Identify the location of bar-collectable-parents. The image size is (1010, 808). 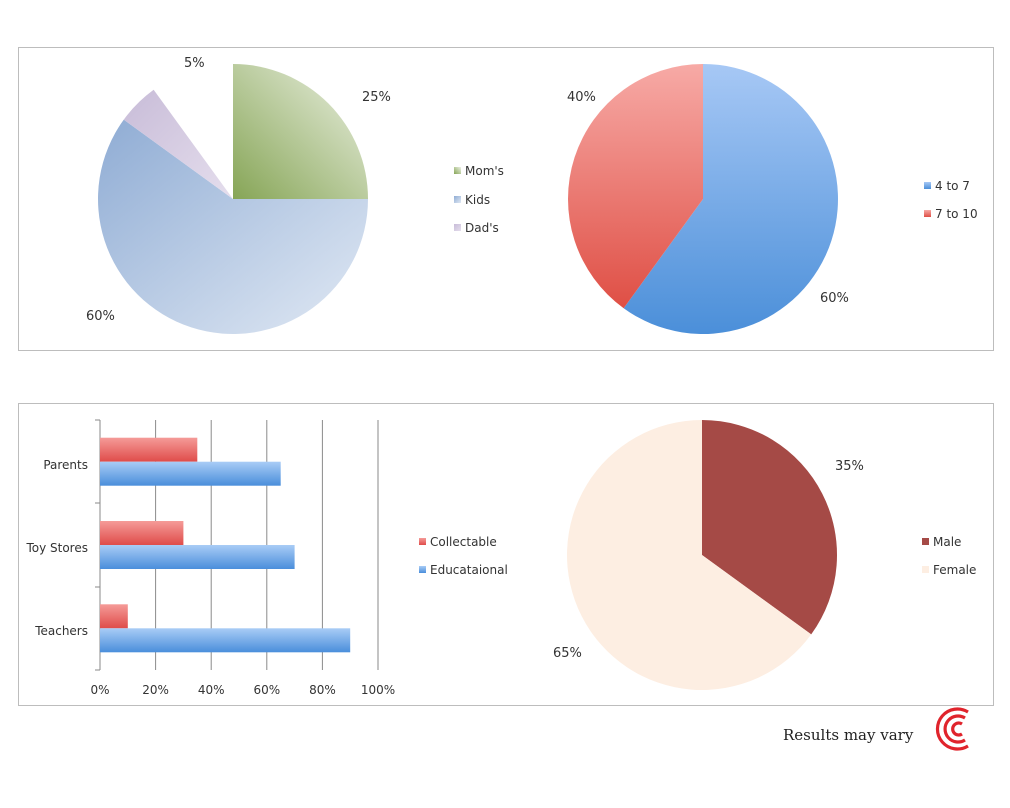
(149, 449).